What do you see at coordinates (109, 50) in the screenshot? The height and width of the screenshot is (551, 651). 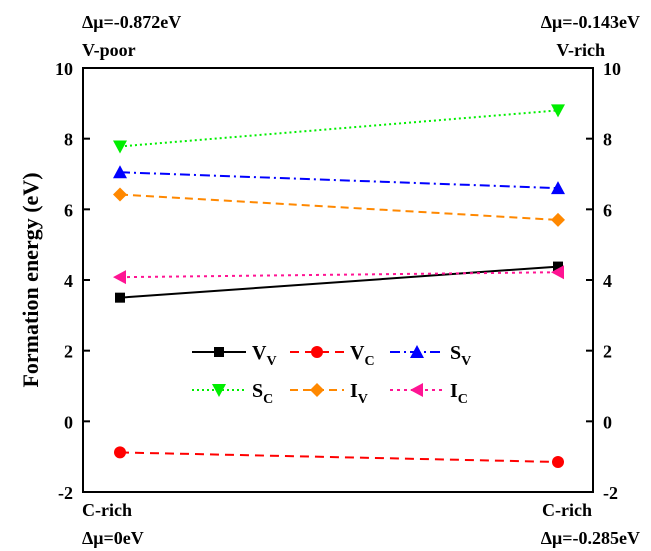 I see `annotation-top-left-condition: V-poor` at bounding box center [109, 50].